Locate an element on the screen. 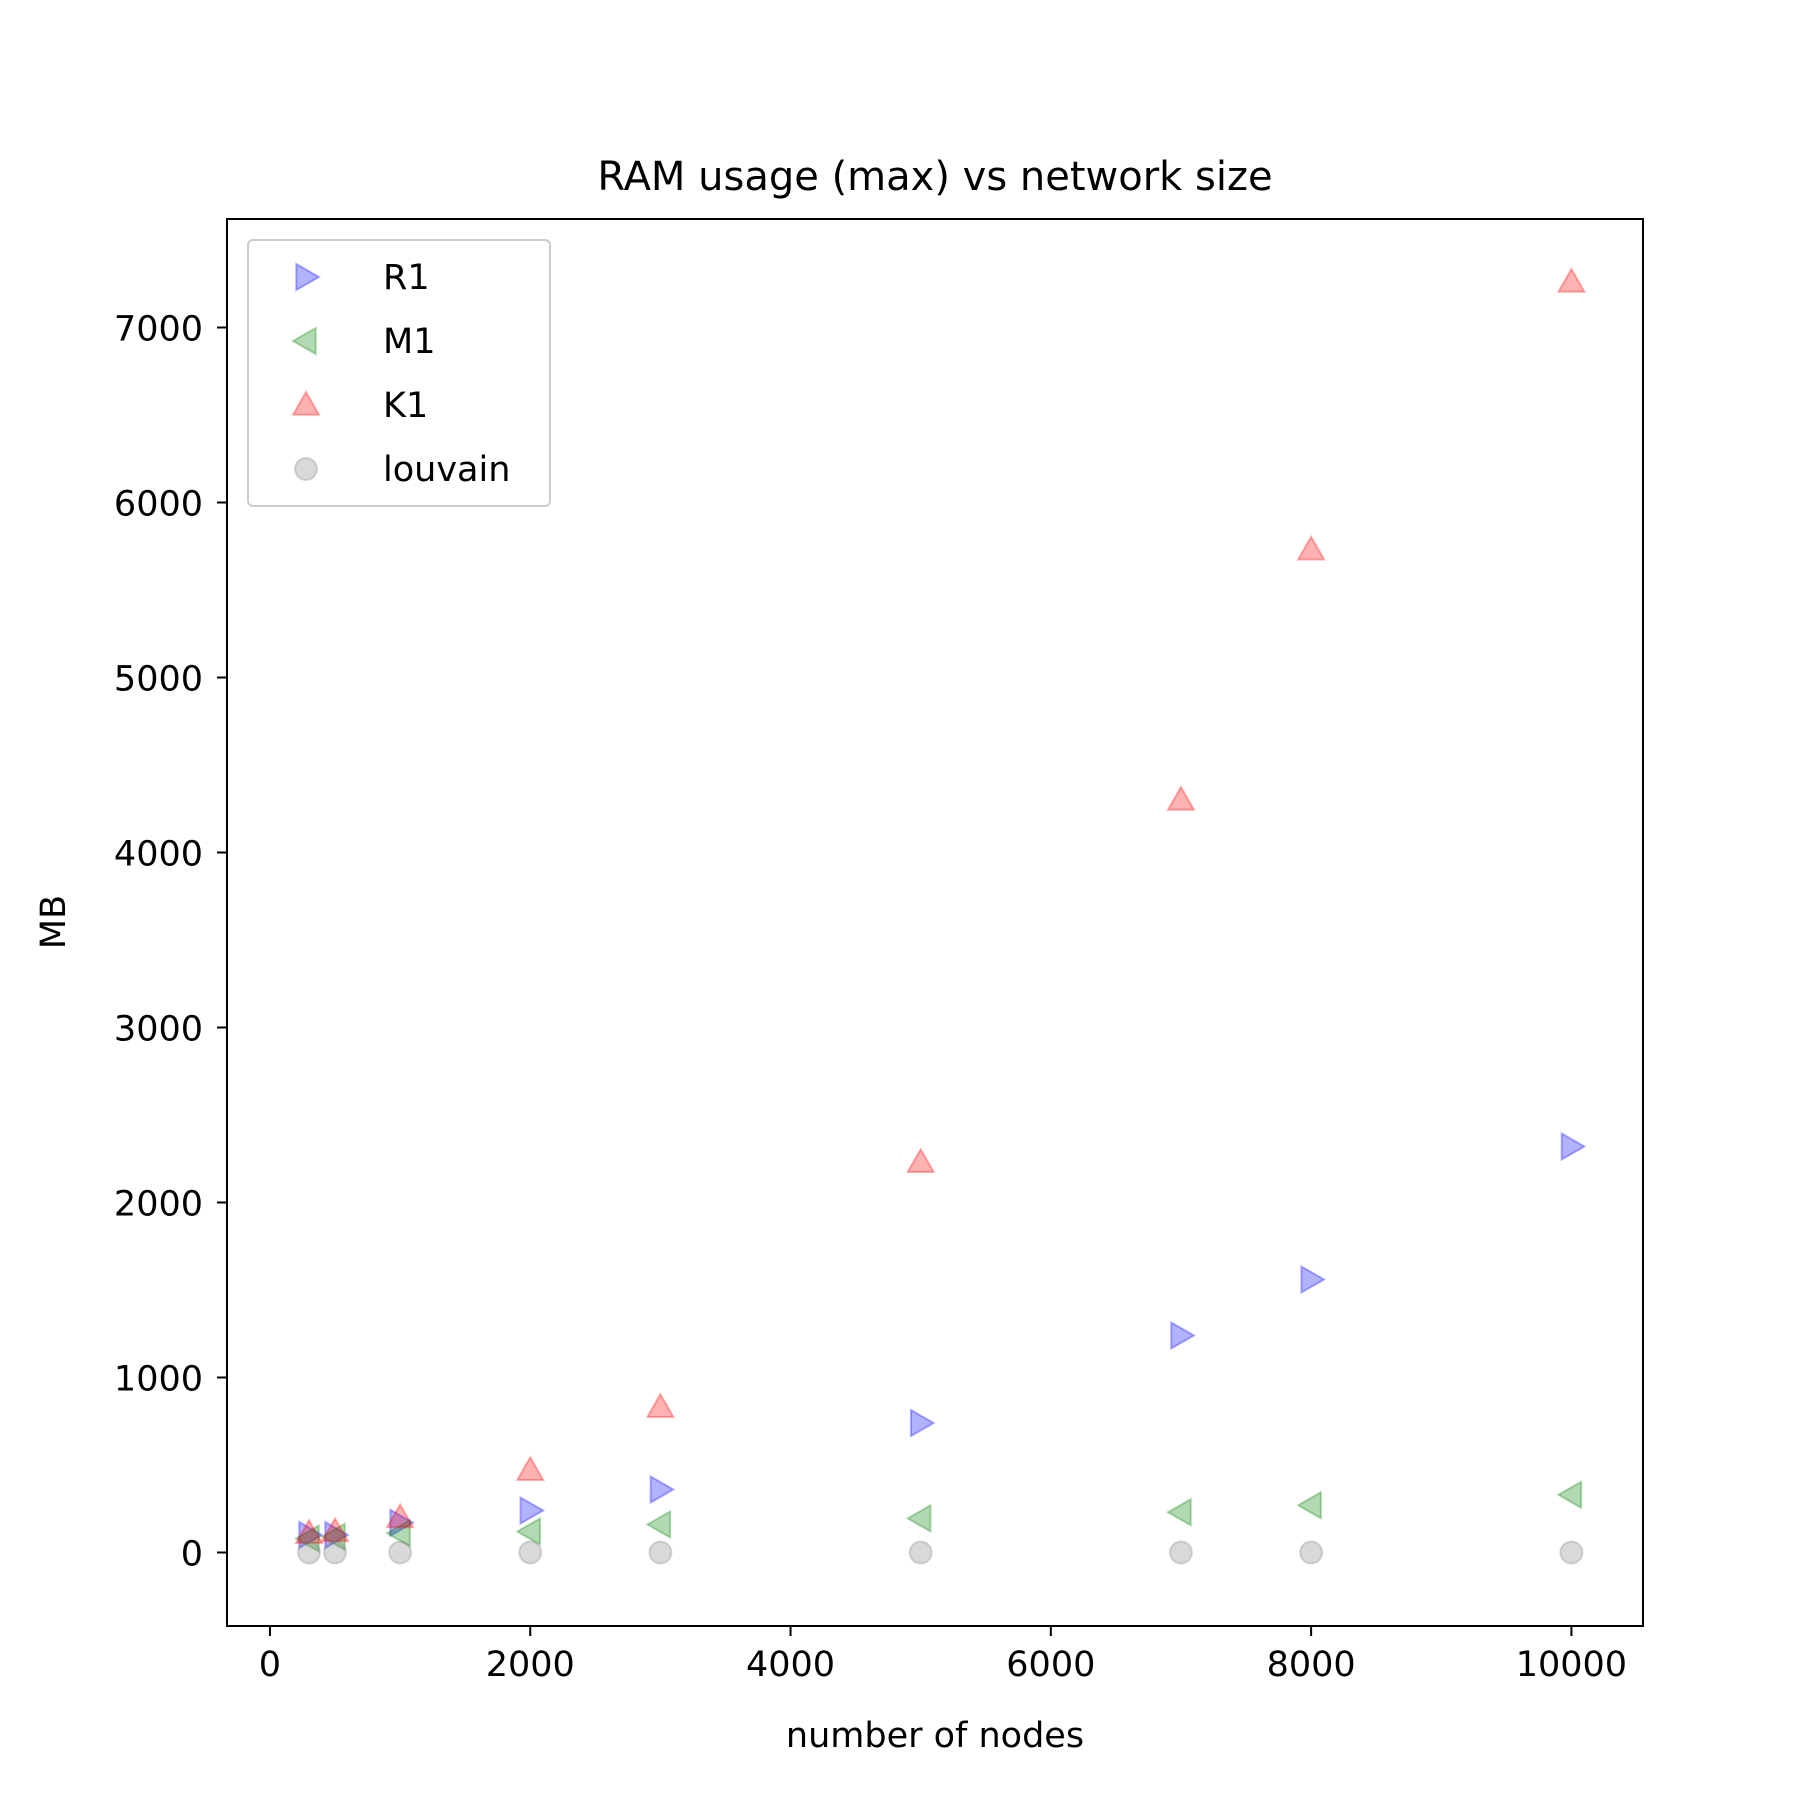  legend-box is located at coordinates (399, 373).